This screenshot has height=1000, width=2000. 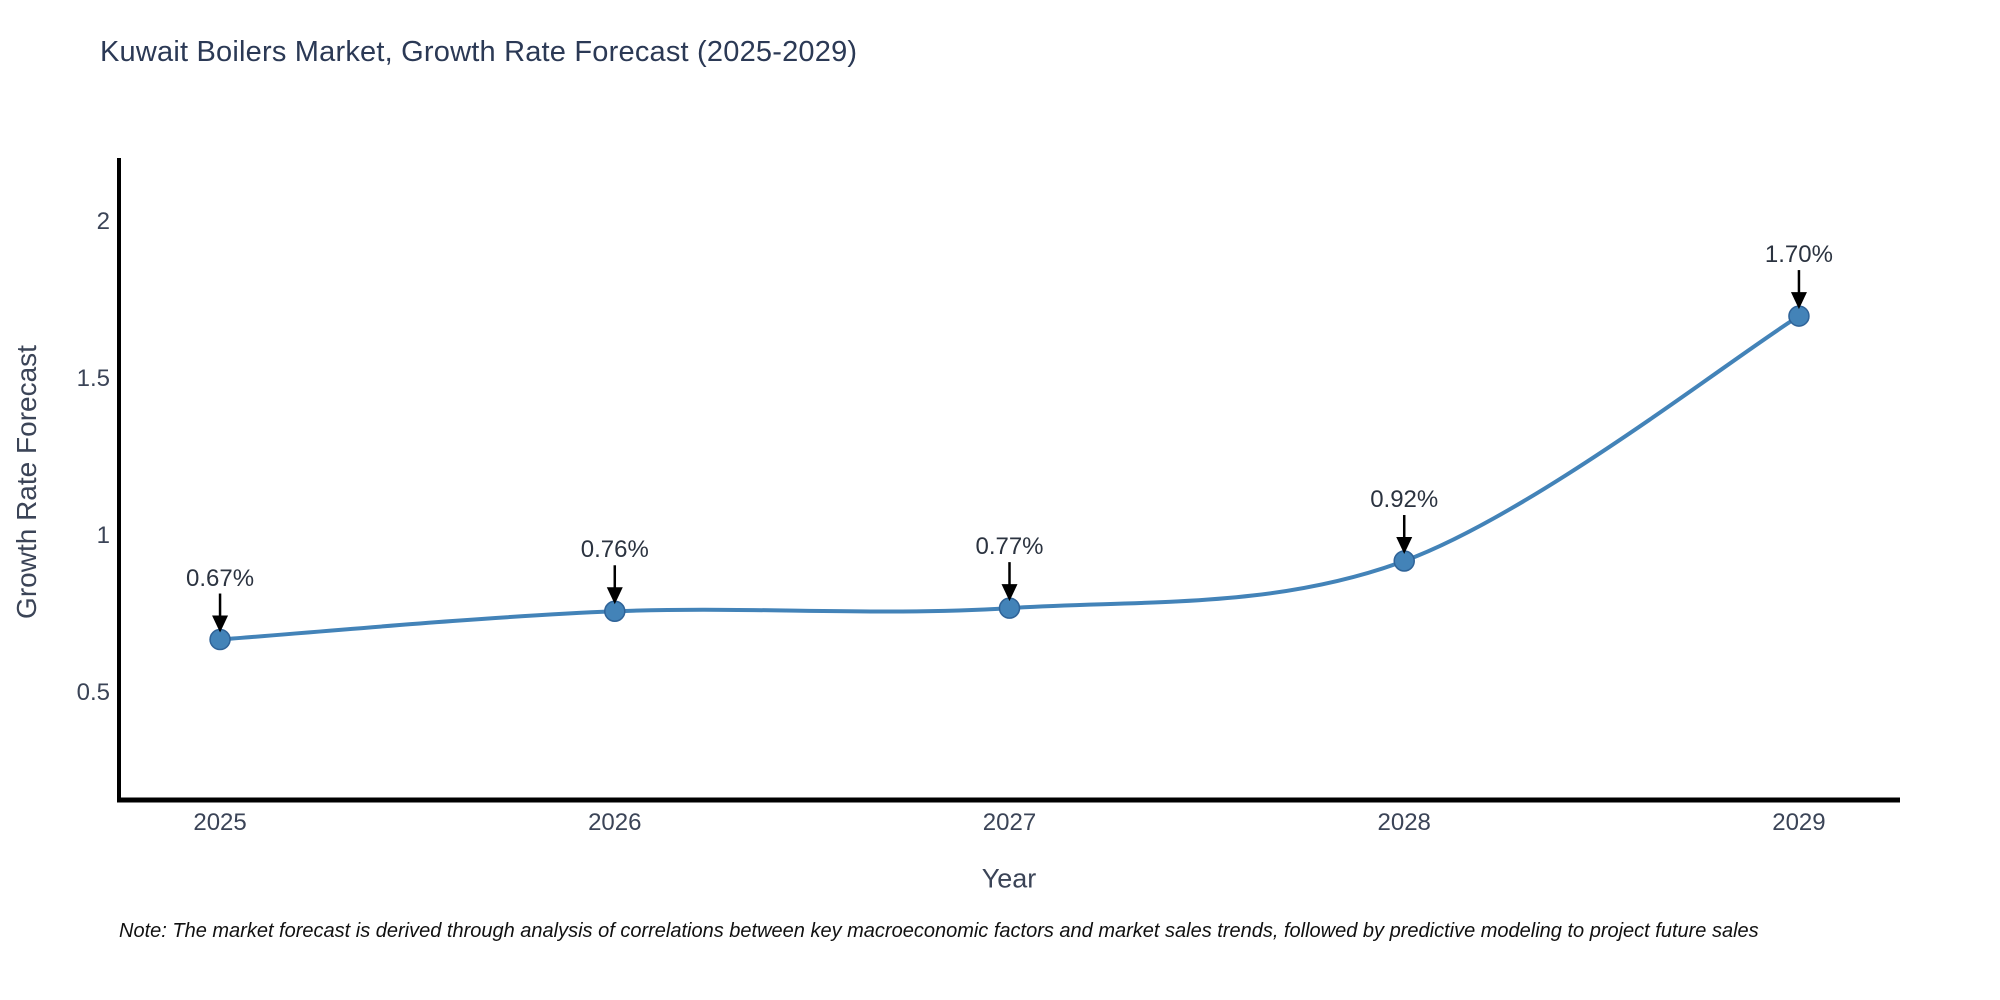 I want to click on annotation-arrowhead-2025, so click(x=220, y=624).